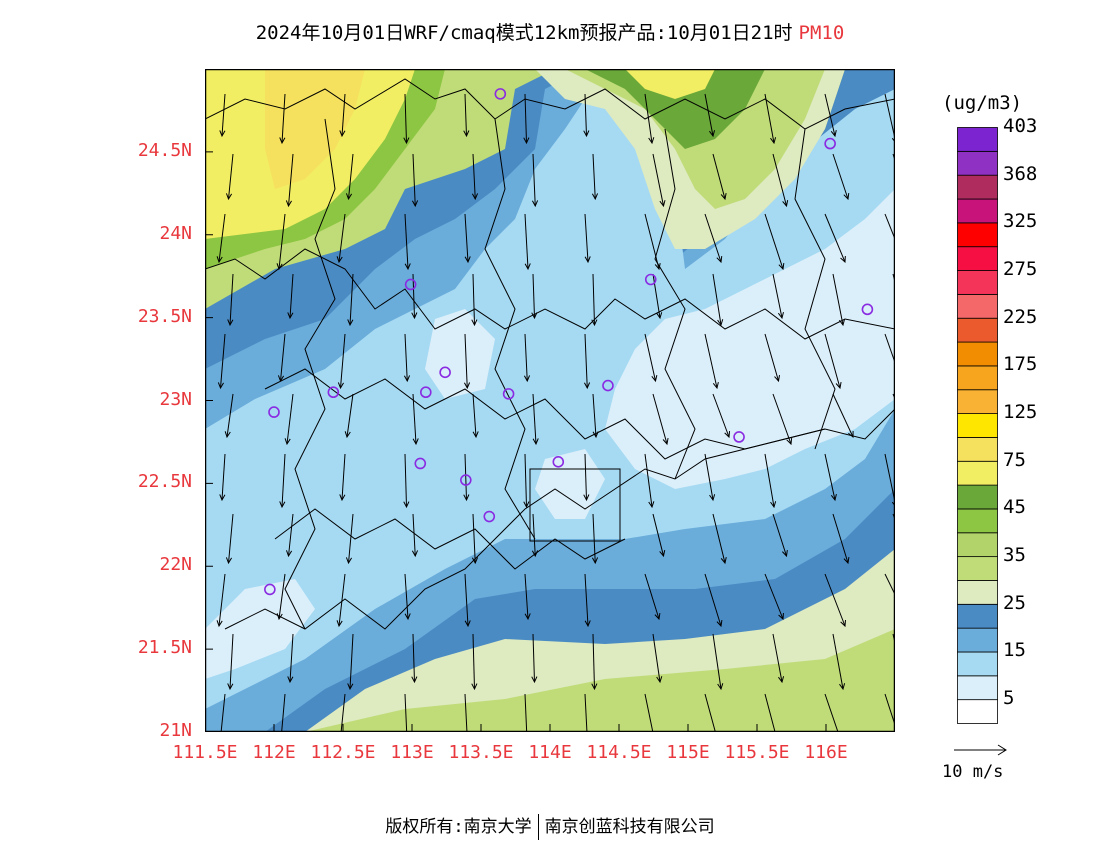  What do you see at coordinates (260, 629) in the screenshot?
I see `band-0-5-patch-south` at bounding box center [260, 629].